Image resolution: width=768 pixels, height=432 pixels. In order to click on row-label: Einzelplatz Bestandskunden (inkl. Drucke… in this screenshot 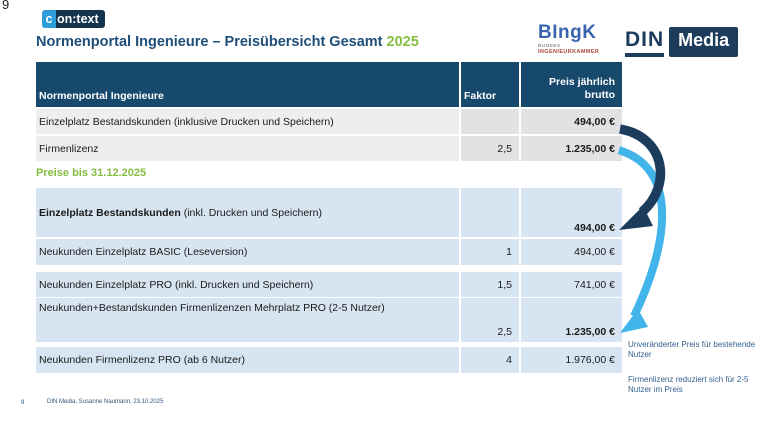, I will do `click(247, 212)`.